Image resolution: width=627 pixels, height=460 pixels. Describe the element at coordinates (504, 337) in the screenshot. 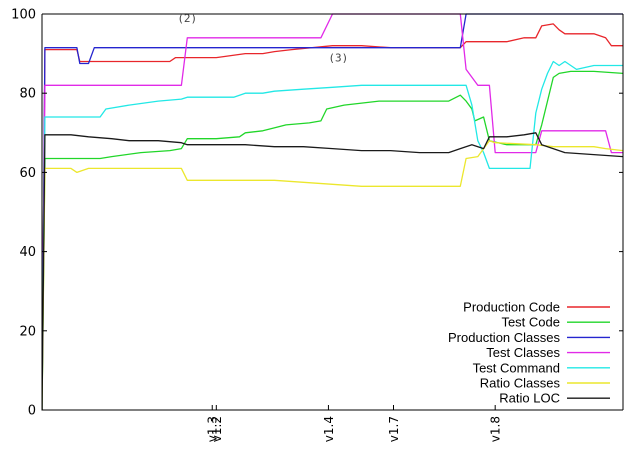

I see `legend-label: Production Classes` at that location.